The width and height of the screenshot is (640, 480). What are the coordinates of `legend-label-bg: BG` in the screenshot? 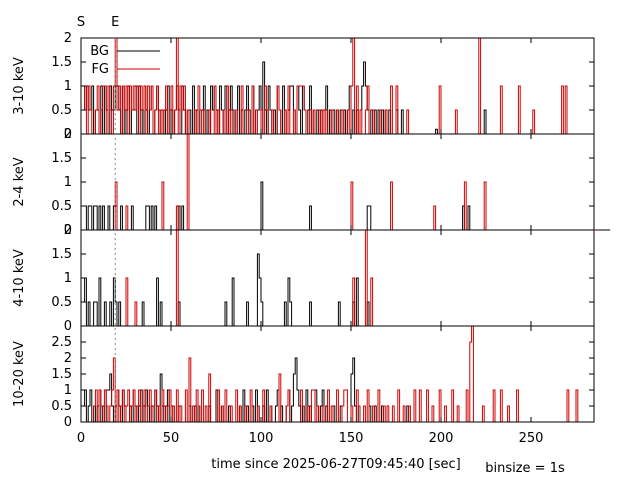 It's located at (99, 51).